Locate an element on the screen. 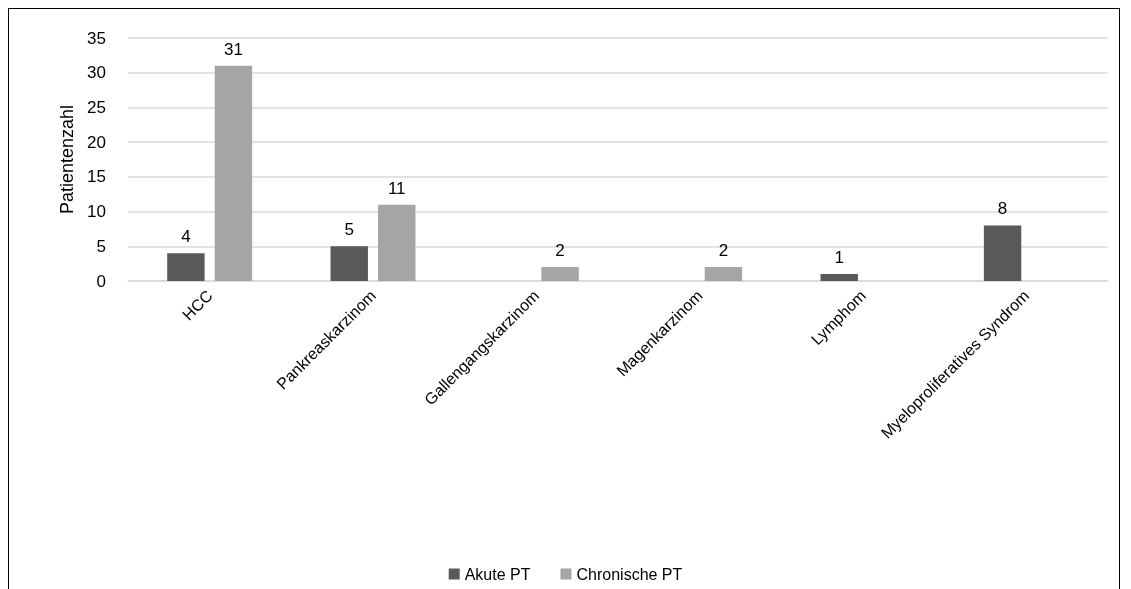 This screenshot has width=1131, height=589. y-axis-title: Patientenzahl is located at coordinates (67, 159).